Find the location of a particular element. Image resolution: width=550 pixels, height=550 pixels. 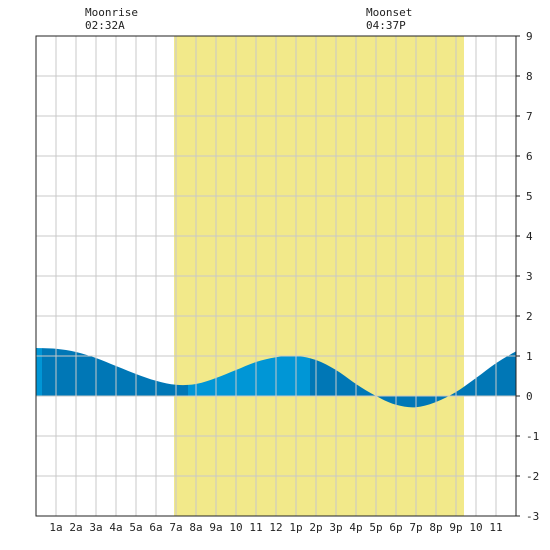

x-tick-label: 4p is located at coordinates (355, 527).